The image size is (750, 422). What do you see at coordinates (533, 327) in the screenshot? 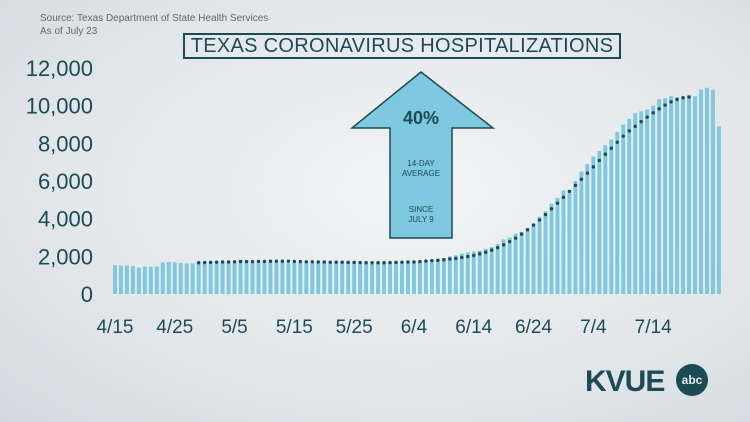
I see `x-tick-label: 6/24` at bounding box center [533, 327].